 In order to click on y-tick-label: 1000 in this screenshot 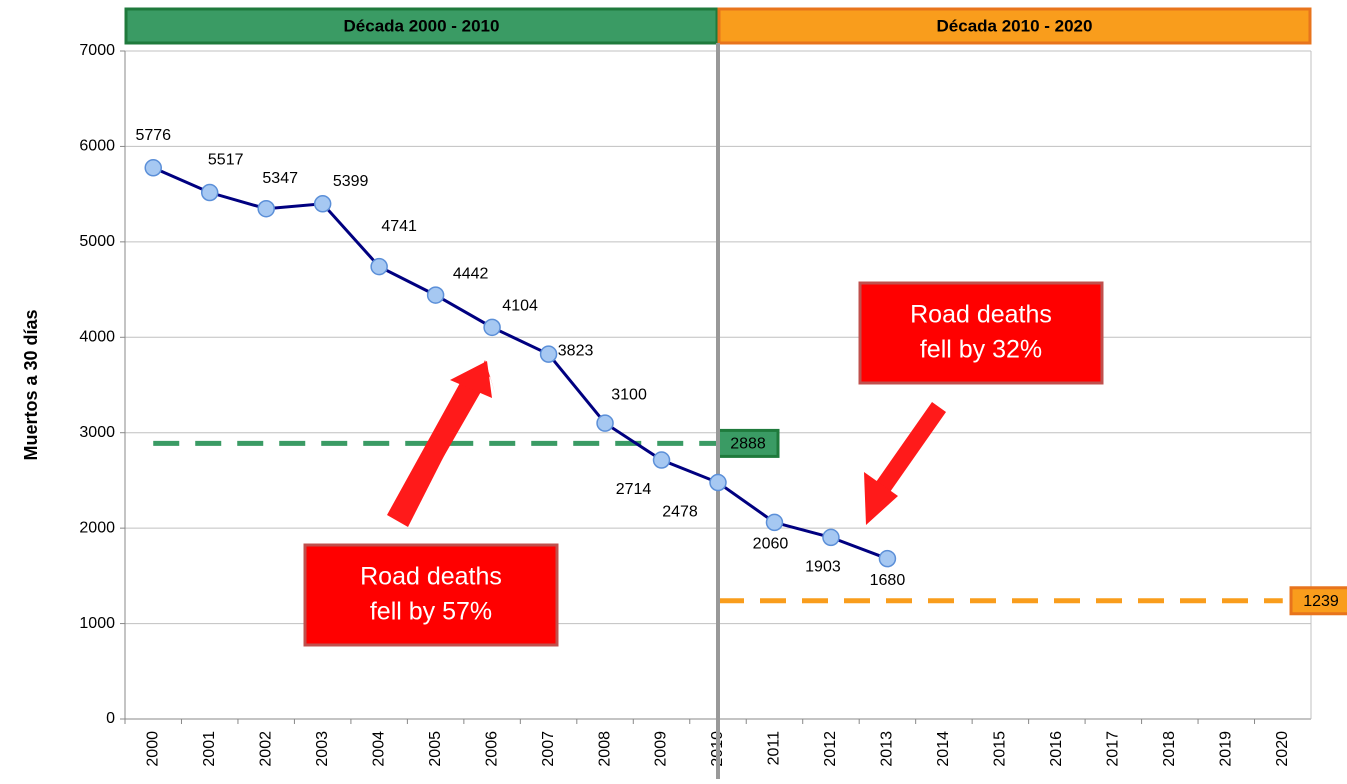, I will do `click(97, 623)`.